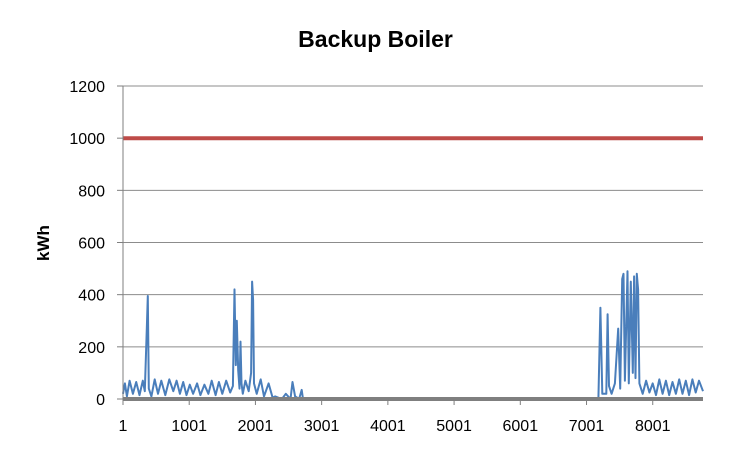 The image size is (751, 451). Describe the element at coordinates (123, 426) in the screenshot. I see `x-tick-label: 1` at that location.